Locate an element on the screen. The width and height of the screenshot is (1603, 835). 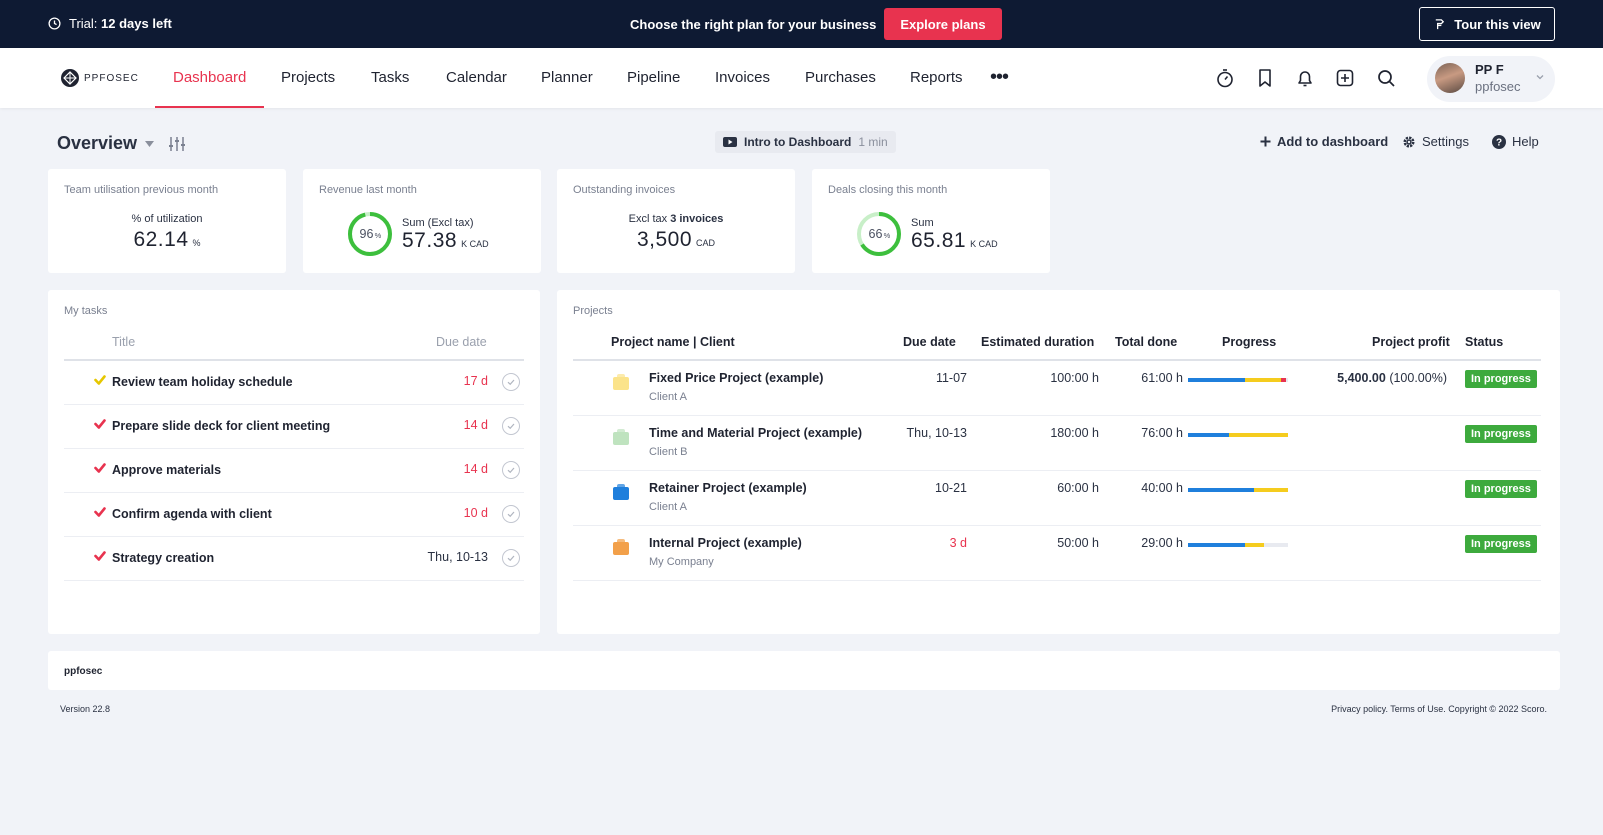
deals-donut-arc is located at coordinates (879, 234).